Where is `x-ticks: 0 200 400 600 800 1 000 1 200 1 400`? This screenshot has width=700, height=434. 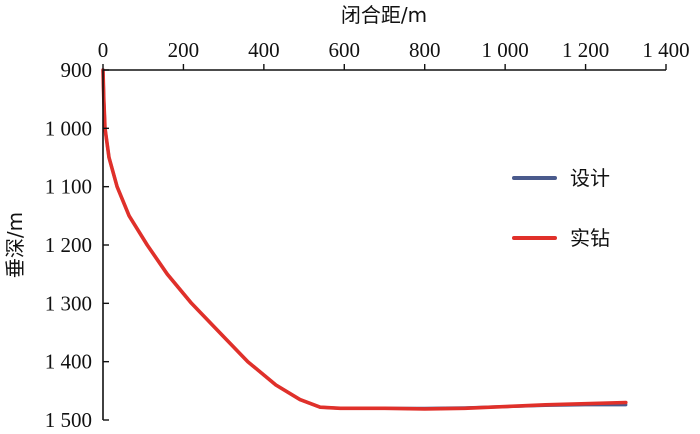 x-ticks: 0 200 400 600 800 1 000 1 200 1 400 is located at coordinates (394, 54).